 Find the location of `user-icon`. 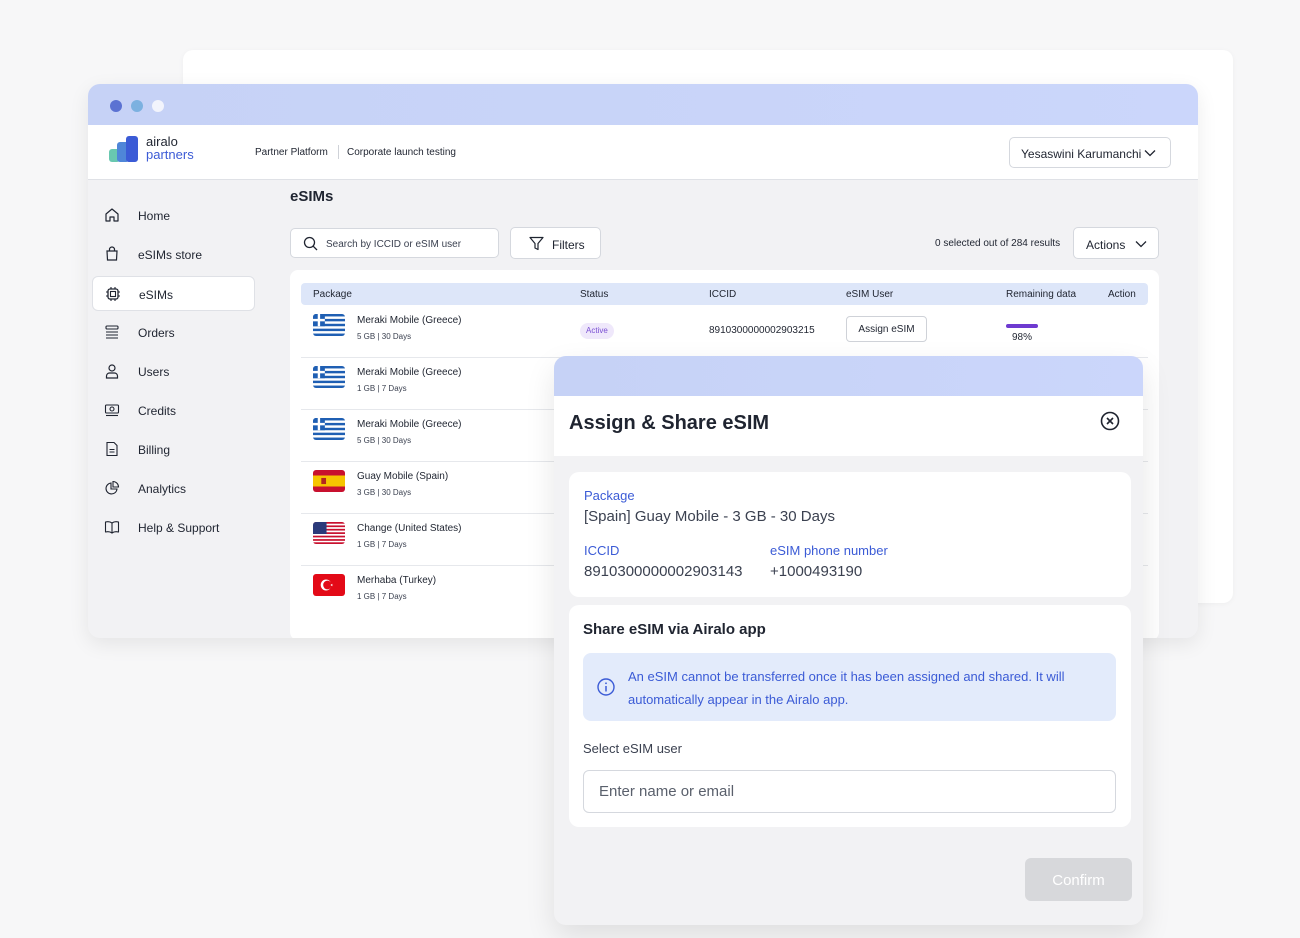

user-icon is located at coordinates (112, 371).